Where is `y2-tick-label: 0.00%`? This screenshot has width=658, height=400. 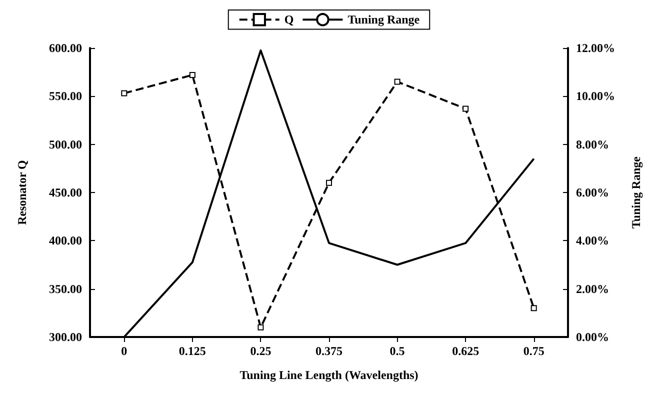 y2-tick-label: 0.00% is located at coordinates (592, 337).